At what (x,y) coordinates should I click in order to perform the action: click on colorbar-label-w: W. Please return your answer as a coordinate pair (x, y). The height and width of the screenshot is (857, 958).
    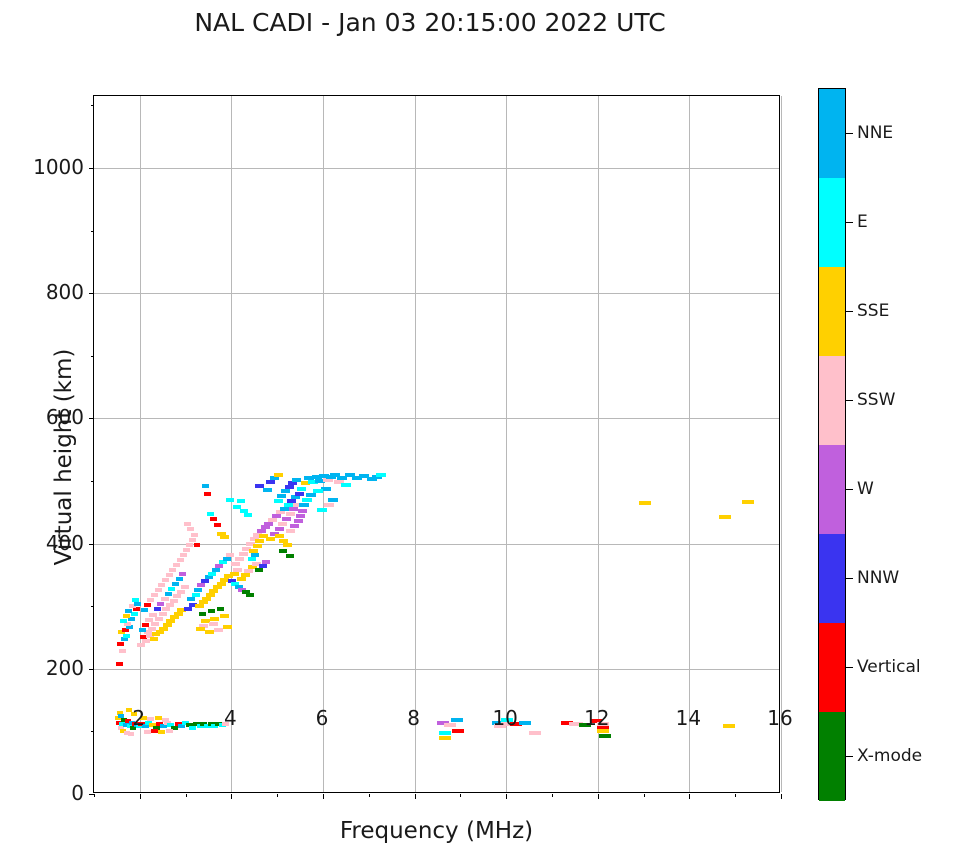
    Looking at the image, I should click on (865, 488).